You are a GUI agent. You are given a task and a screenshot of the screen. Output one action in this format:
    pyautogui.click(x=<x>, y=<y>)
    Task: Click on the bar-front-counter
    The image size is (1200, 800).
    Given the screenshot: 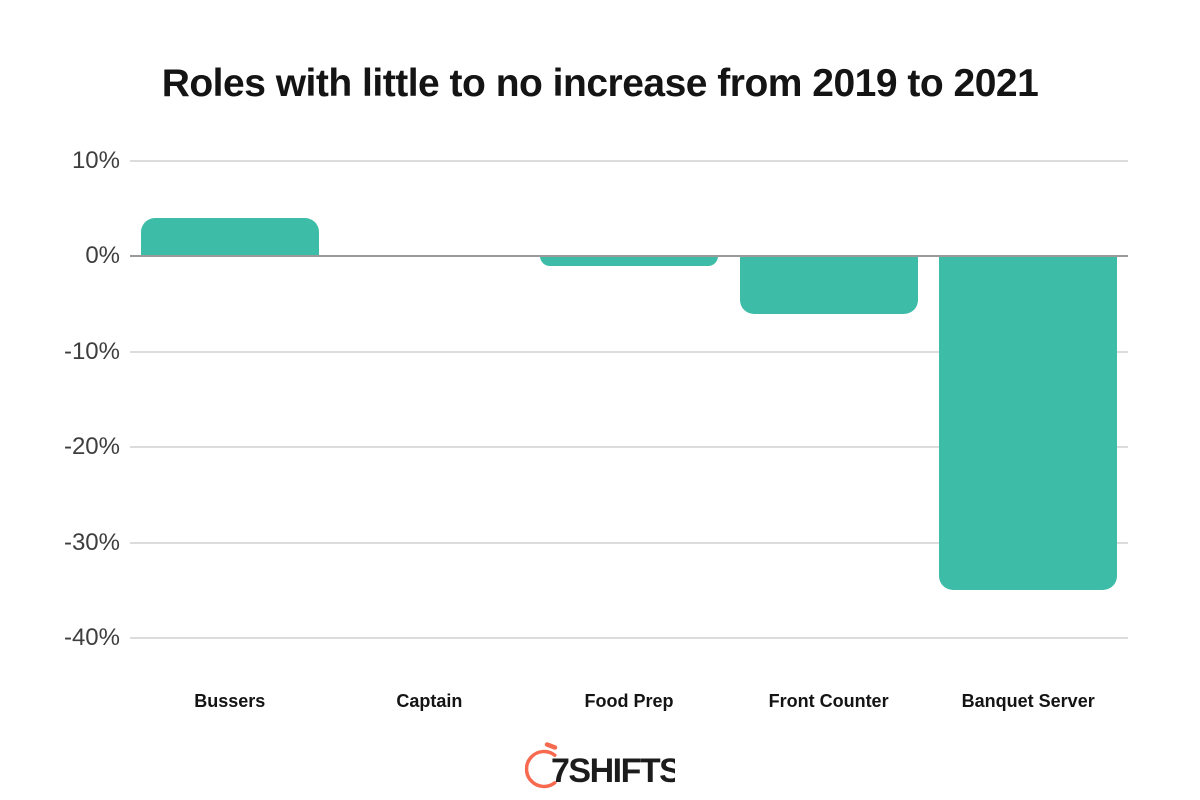 What is the action you would take?
    pyautogui.click(x=828, y=285)
    